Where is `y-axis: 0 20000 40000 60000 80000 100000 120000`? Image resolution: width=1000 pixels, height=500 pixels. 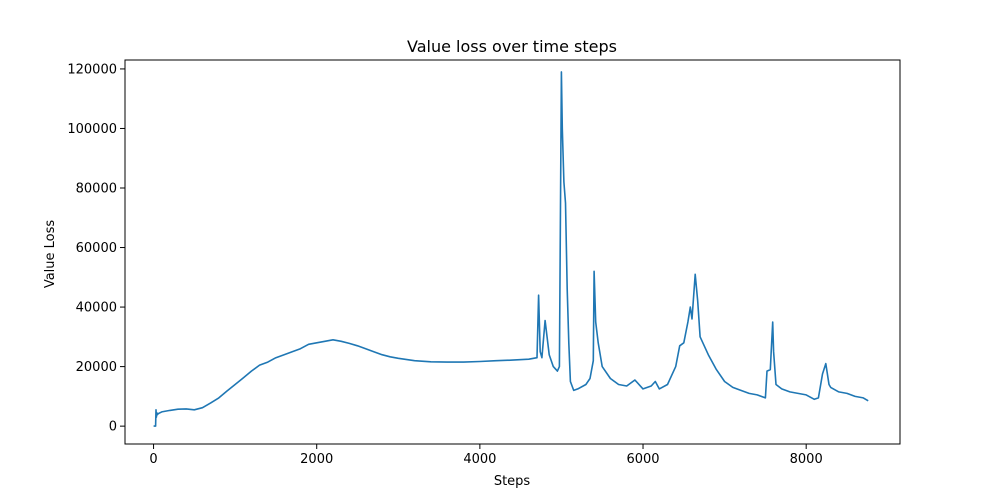
y-axis: 0 20000 40000 60000 80000 100000 120000 is located at coordinates (96, 248).